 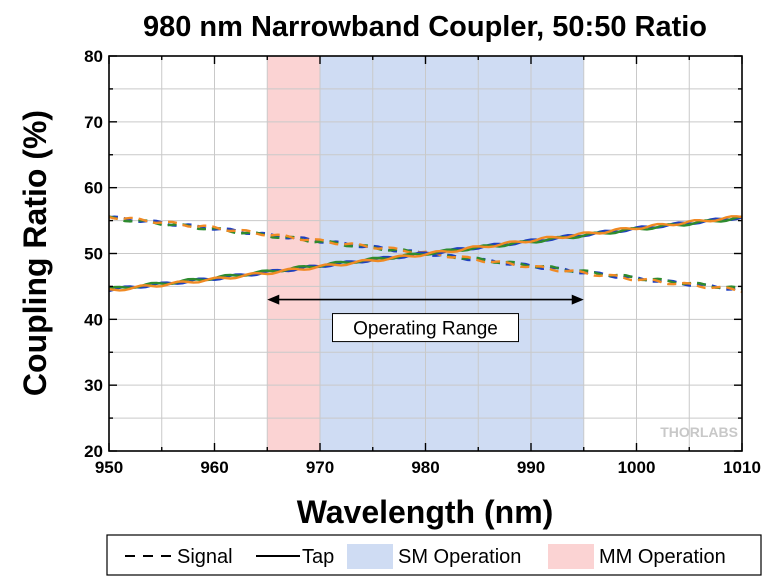 I want to click on x-tick-label: 990, so click(x=531, y=467).